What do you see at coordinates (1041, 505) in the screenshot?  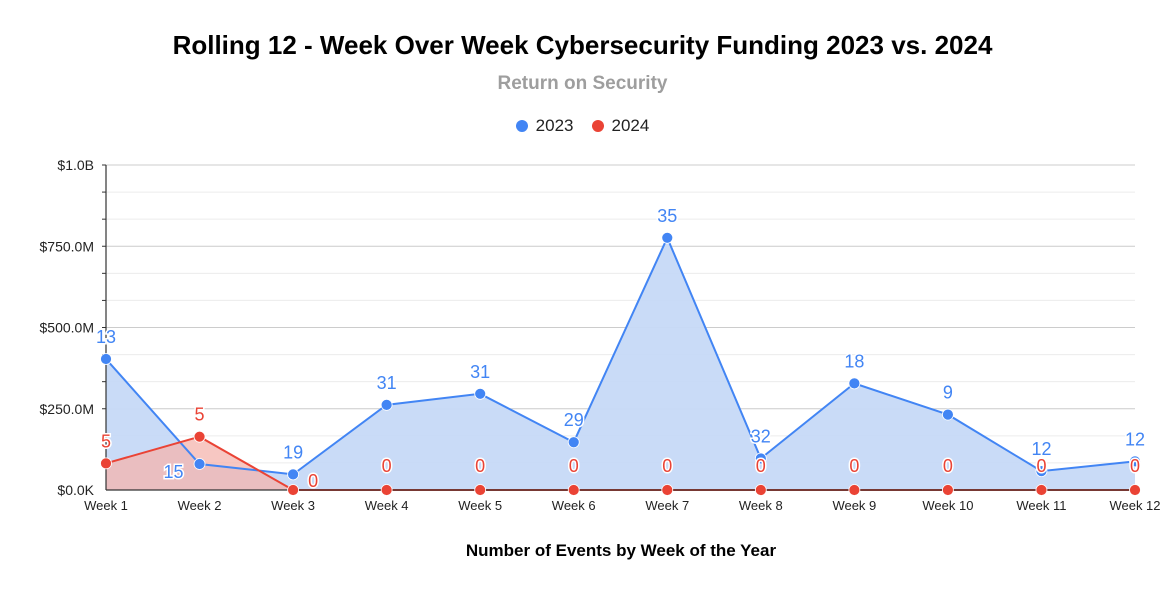 I see `x-tick-label: Week 11` at bounding box center [1041, 505].